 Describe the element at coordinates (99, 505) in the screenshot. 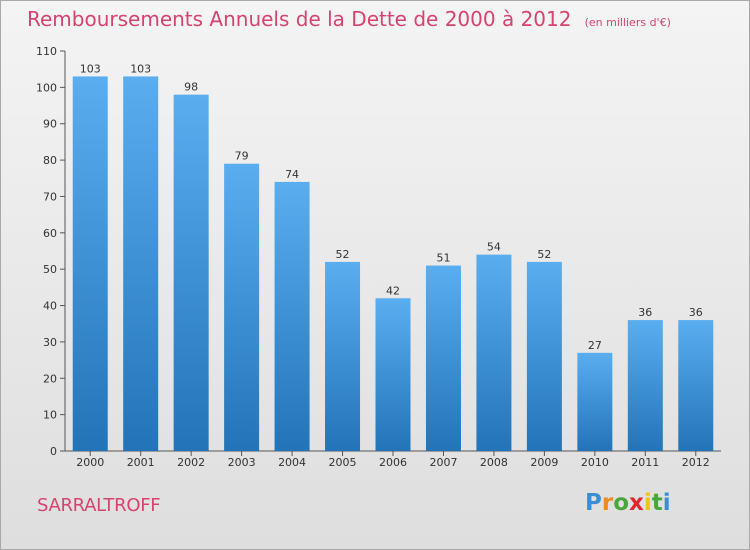

I see `place-name: SARRALTROFF` at that location.